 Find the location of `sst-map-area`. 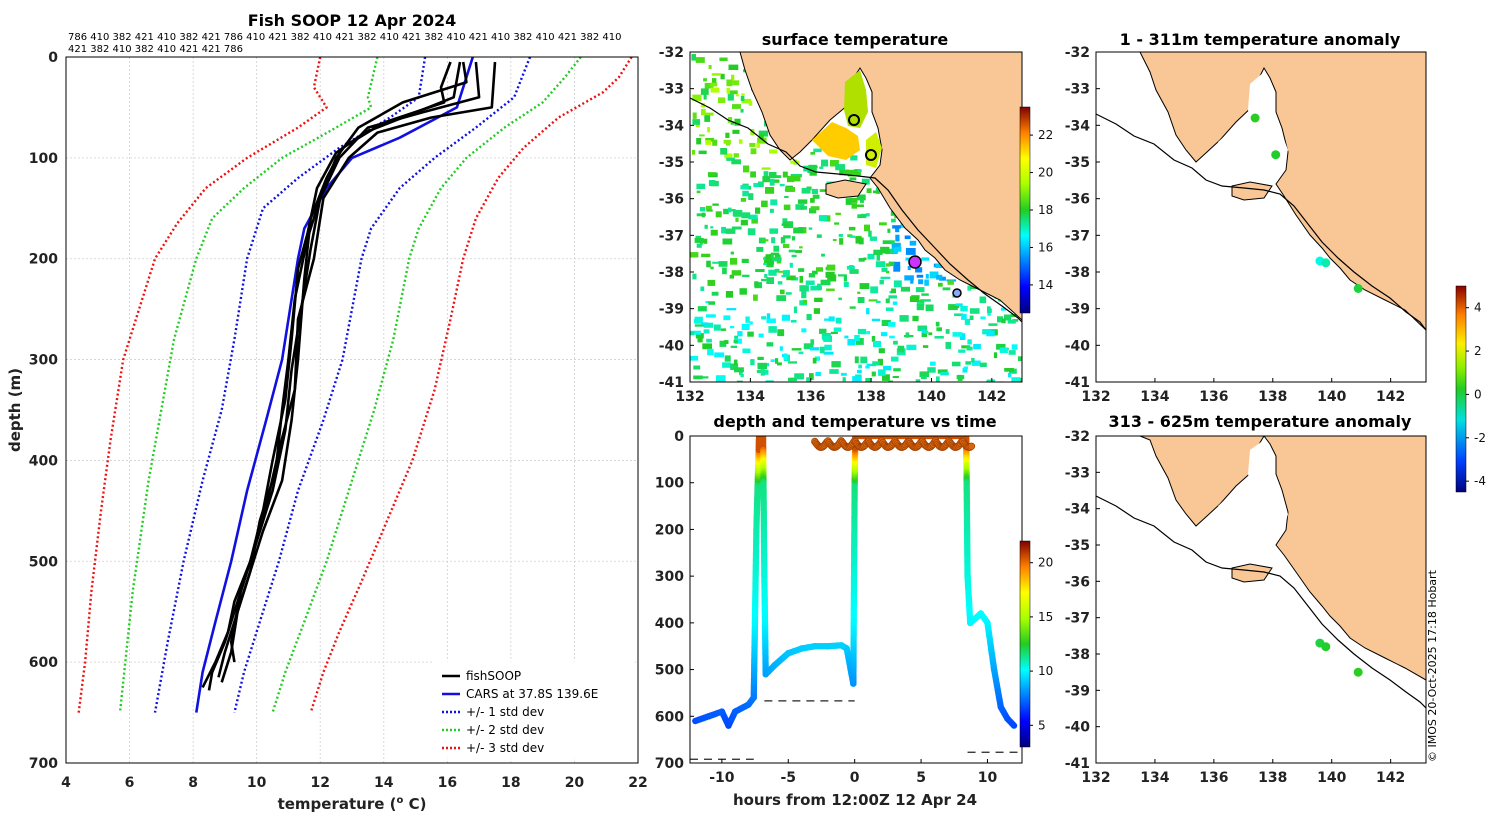

sst-map-area is located at coordinates (856, 217).